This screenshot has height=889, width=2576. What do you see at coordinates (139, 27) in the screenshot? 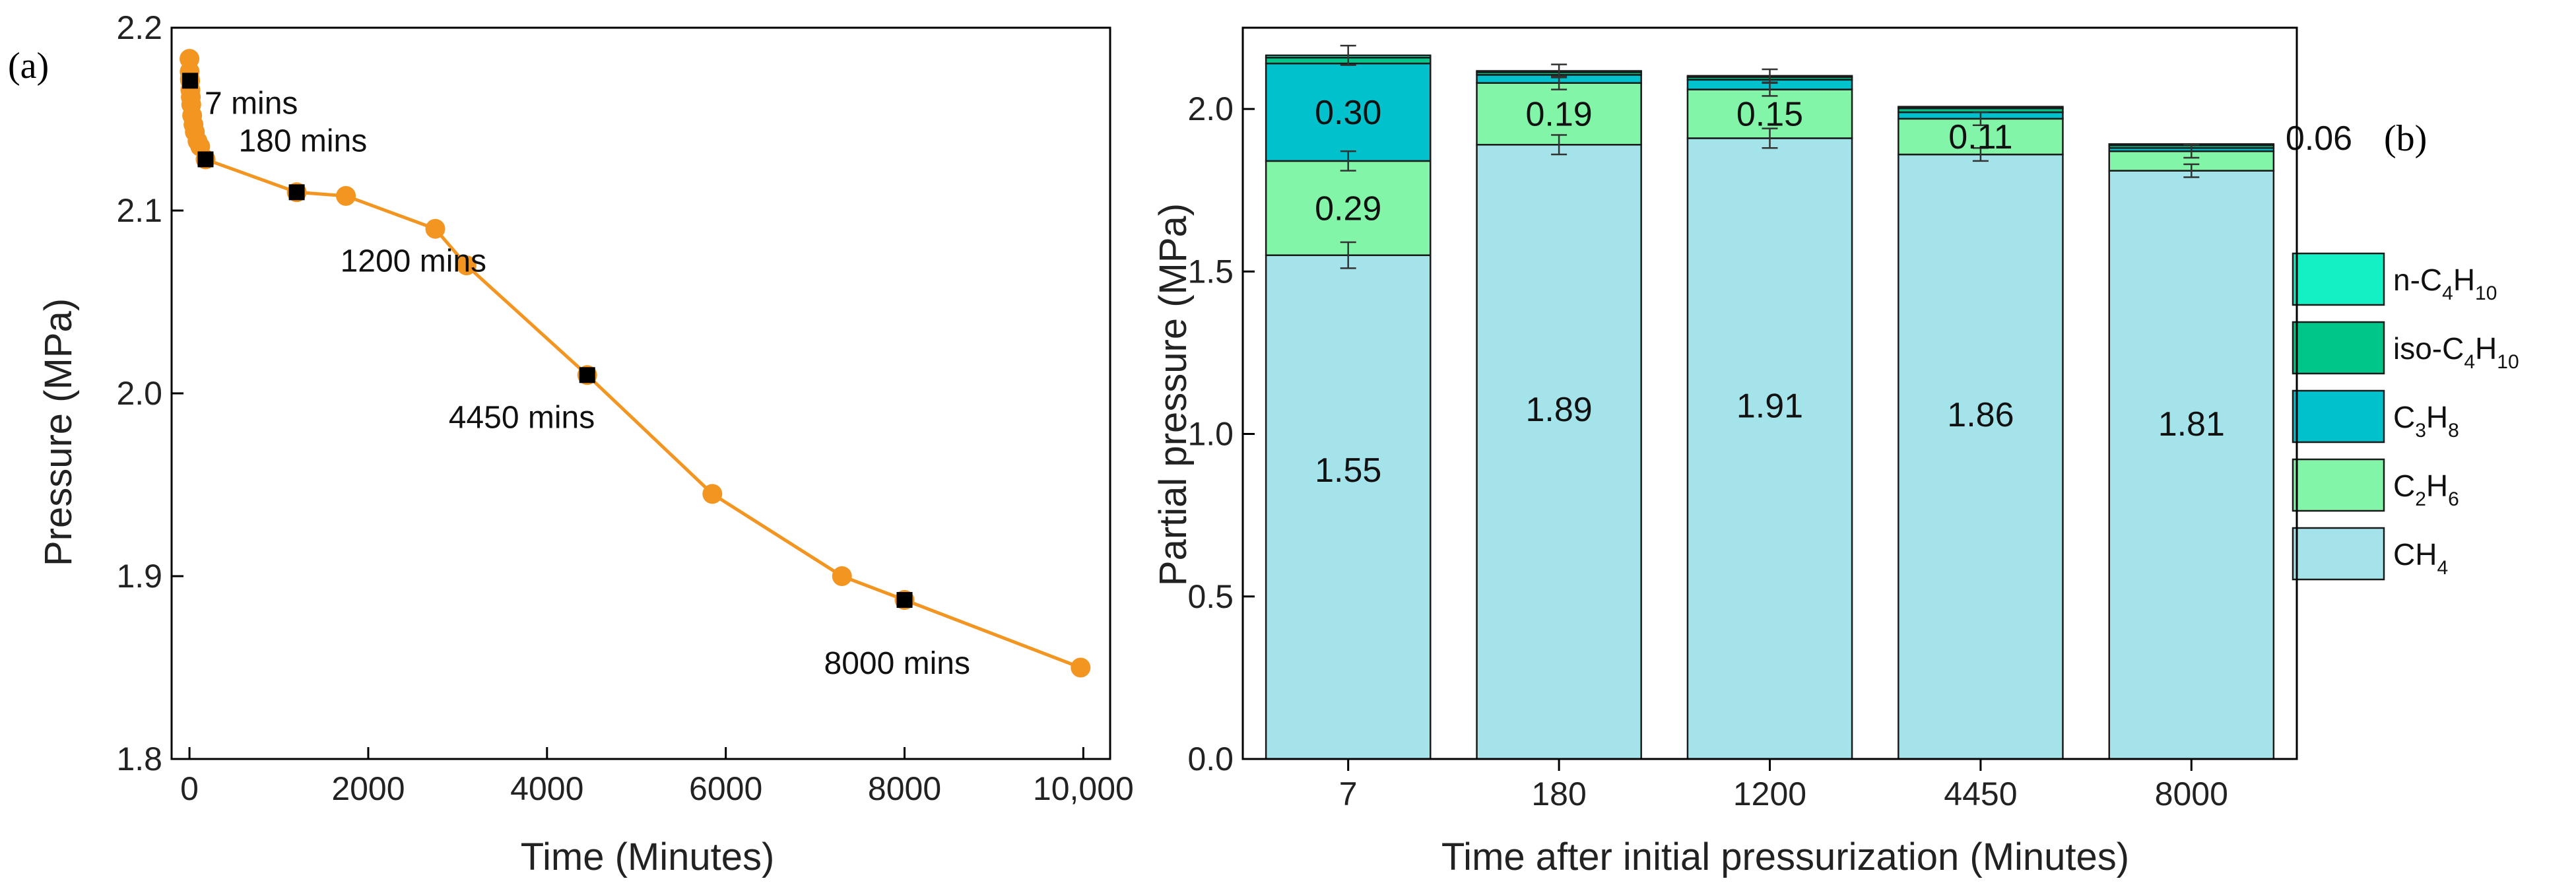
I see `chart-a-y-tick-label: 2.2` at bounding box center [139, 27].